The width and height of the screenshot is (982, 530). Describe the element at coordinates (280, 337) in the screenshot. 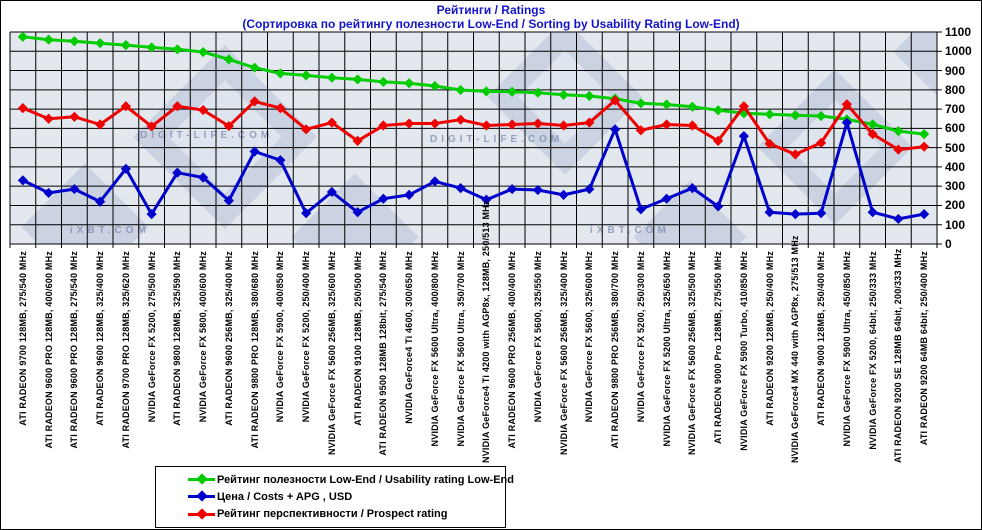

I see `x-category-label: NVIDIA GeForce FX 5900, 400/850 MHz` at that location.